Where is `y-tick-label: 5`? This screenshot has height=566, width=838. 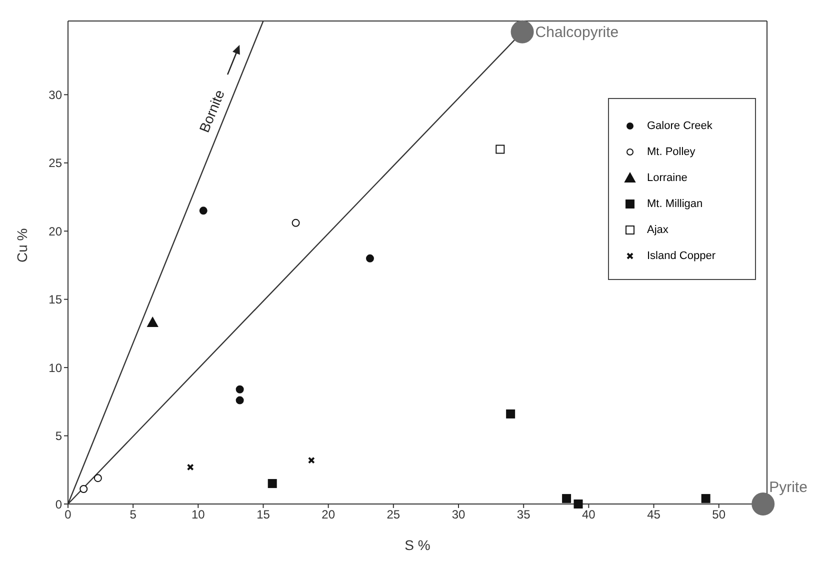
y-tick-label: 5 is located at coordinates (58, 436).